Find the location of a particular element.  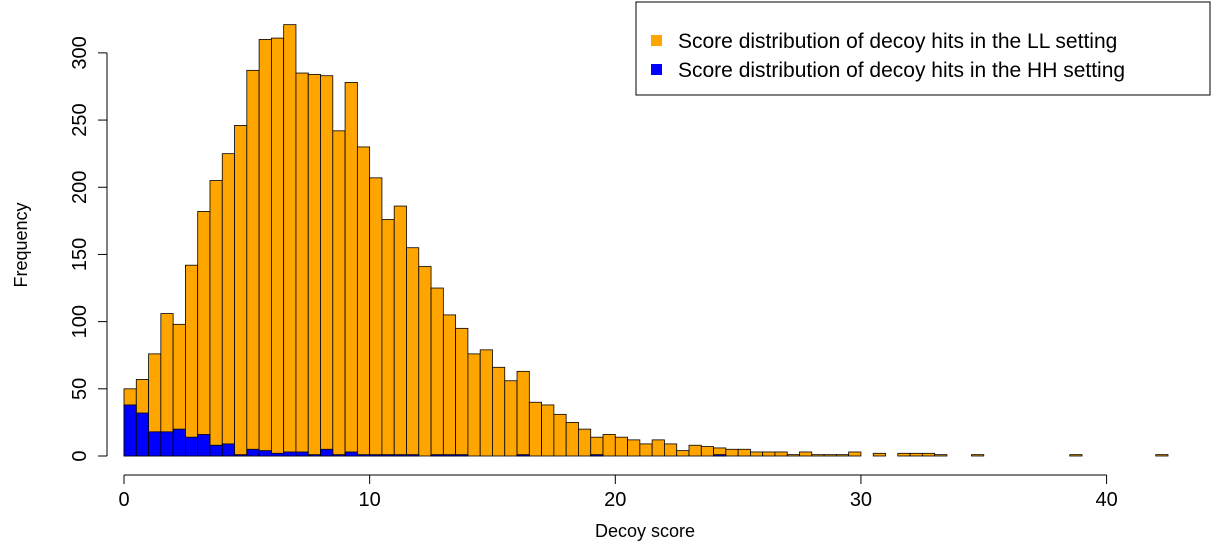

x-tick-label: 40 is located at coordinates (1106, 500).